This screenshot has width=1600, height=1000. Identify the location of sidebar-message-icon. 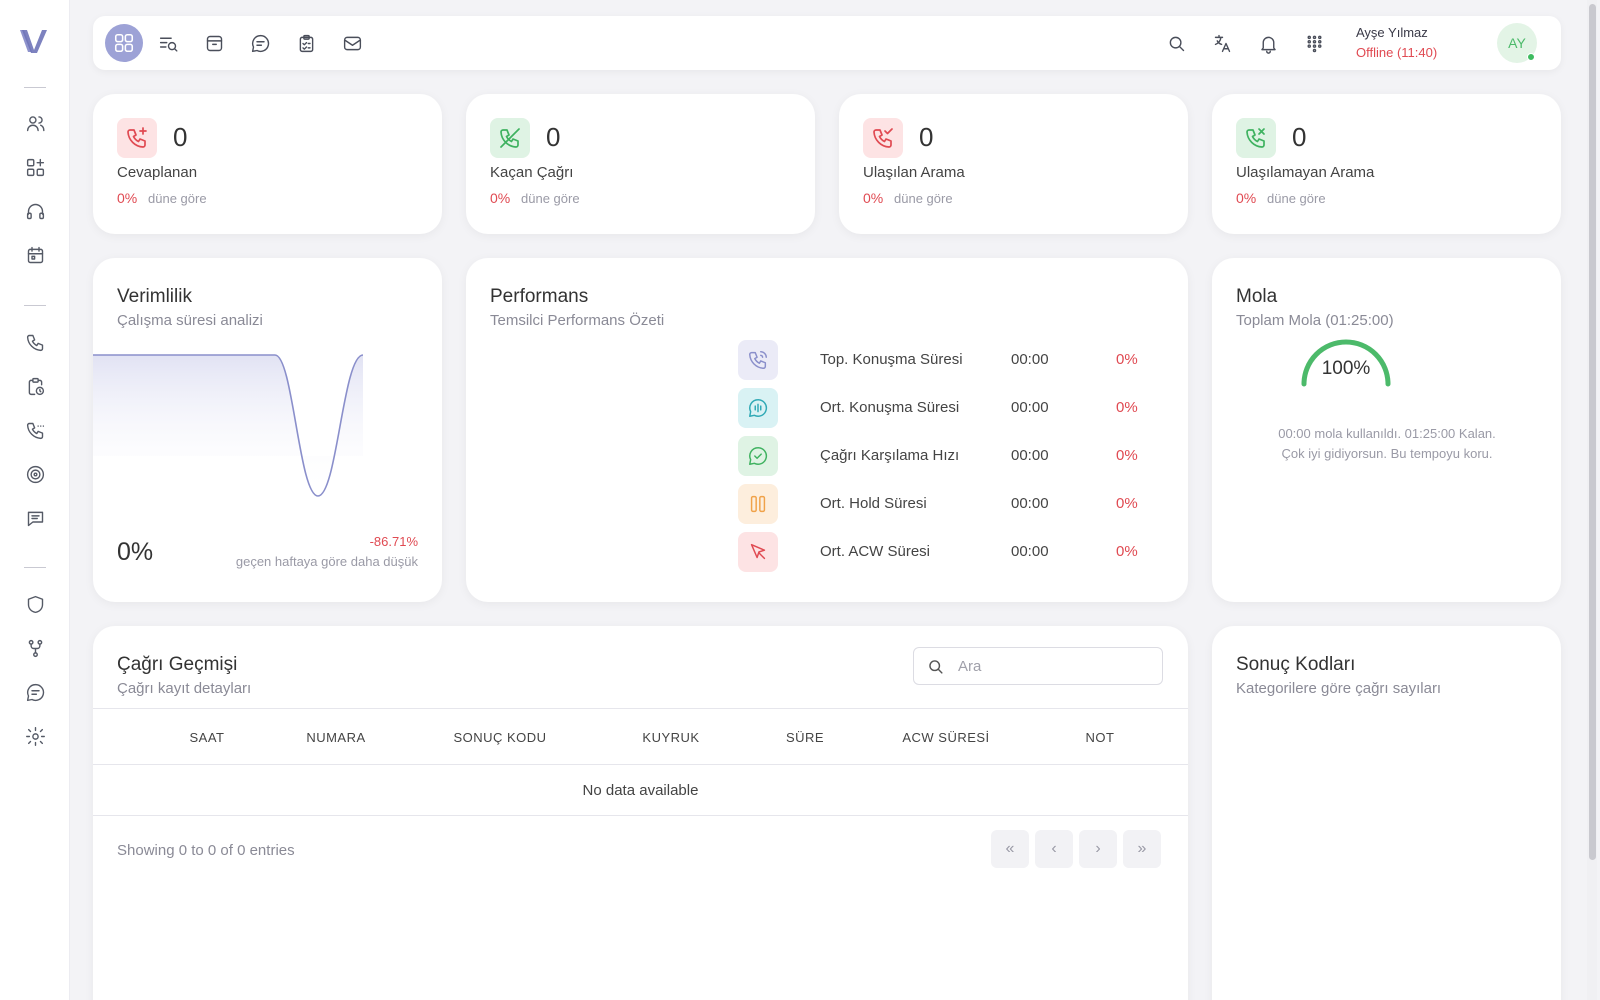
(35, 518).